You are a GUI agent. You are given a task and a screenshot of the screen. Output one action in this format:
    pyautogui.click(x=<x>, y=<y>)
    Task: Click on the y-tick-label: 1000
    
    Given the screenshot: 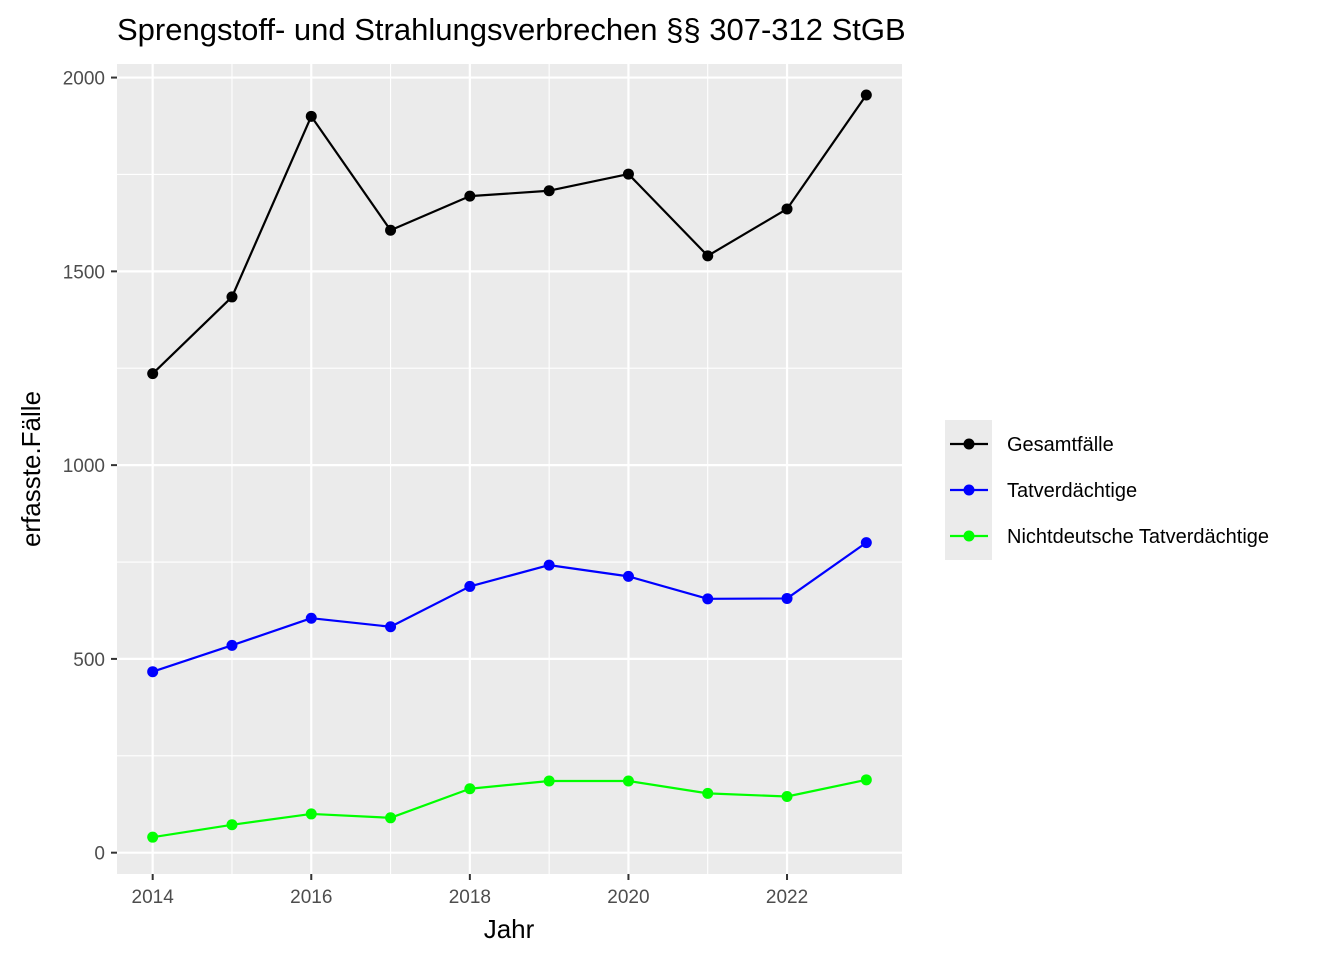 What is the action you would take?
    pyautogui.click(x=84, y=466)
    